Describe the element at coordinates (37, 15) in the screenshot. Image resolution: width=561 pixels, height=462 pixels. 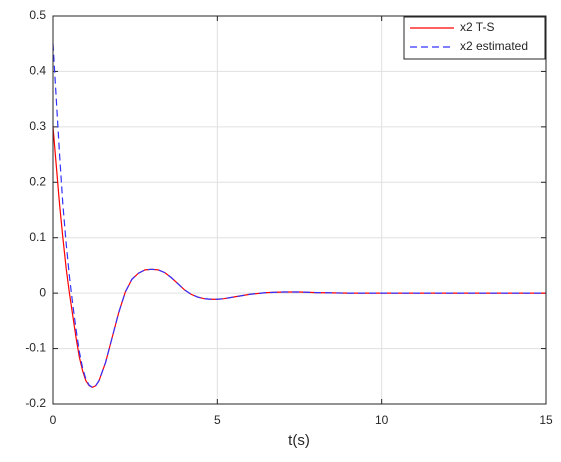
I see `y-tick-label: 0.5` at that location.